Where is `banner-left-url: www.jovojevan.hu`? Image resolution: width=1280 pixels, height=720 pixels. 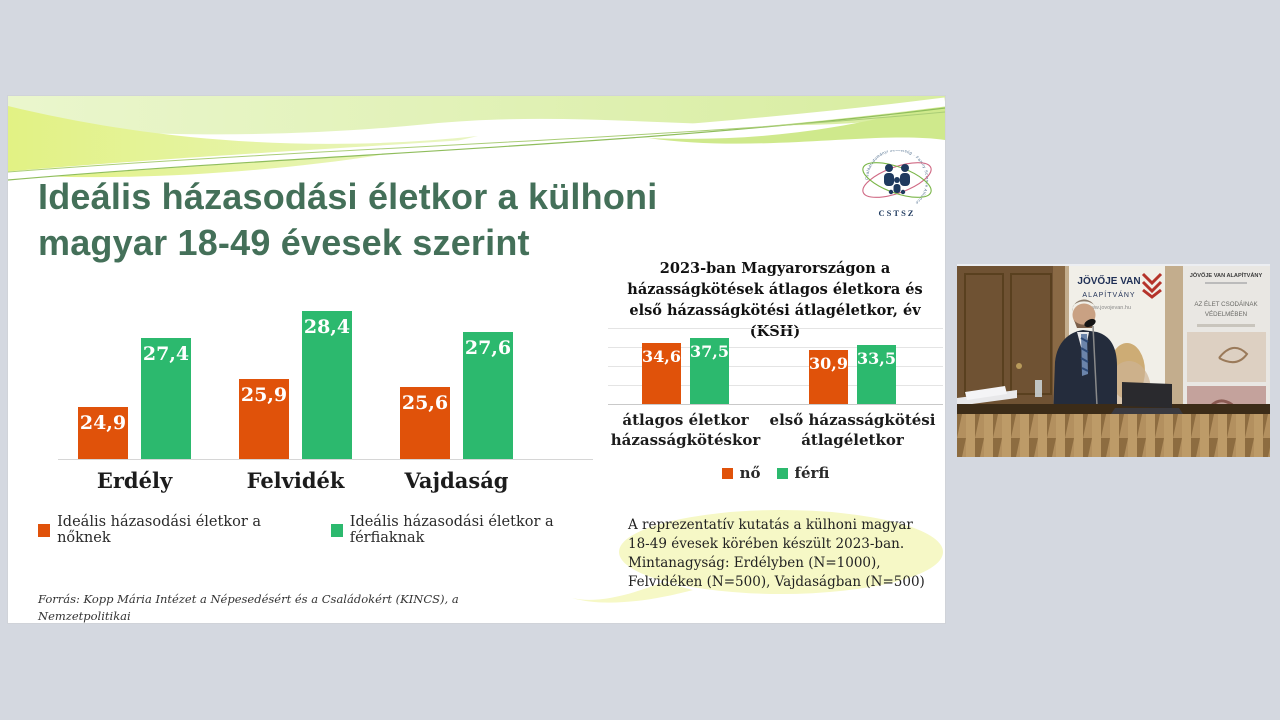 banner-left-url: www.jovojevan.hu is located at coordinates (1108, 308).